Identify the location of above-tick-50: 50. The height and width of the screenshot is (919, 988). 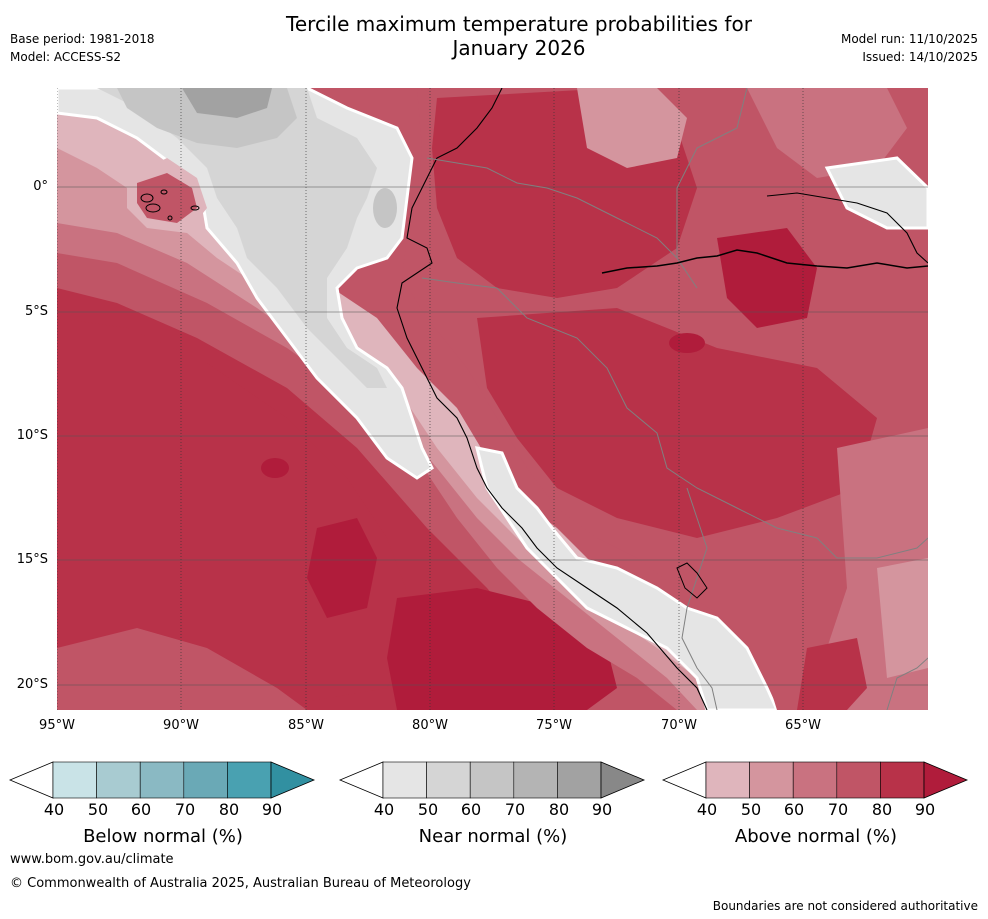
(751, 809).